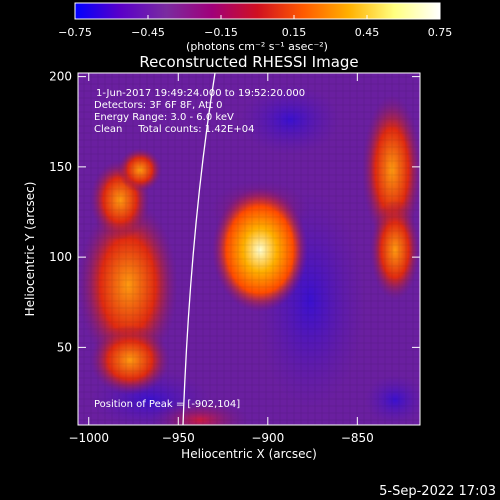 The height and width of the screenshot is (500, 500). I want to click on annotation-clean-counts: Clean Total counts: 1.42E+04, so click(174, 129).